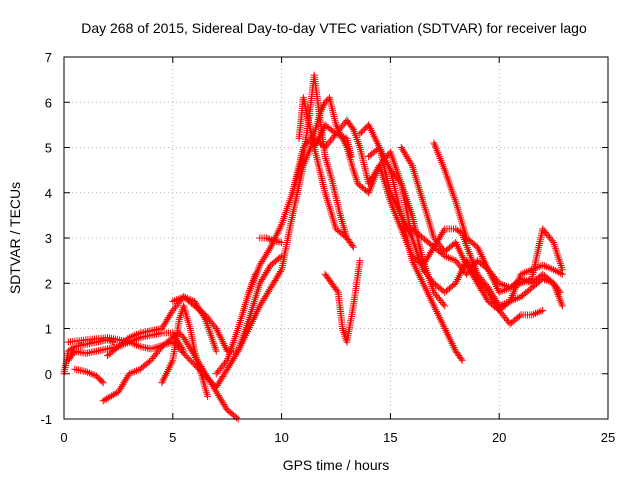 The width and height of the screenshot is (640, 480). Describe the element at coordinates (499, 437) in the screenshot. I see `x-tick-label: 20` at that location.